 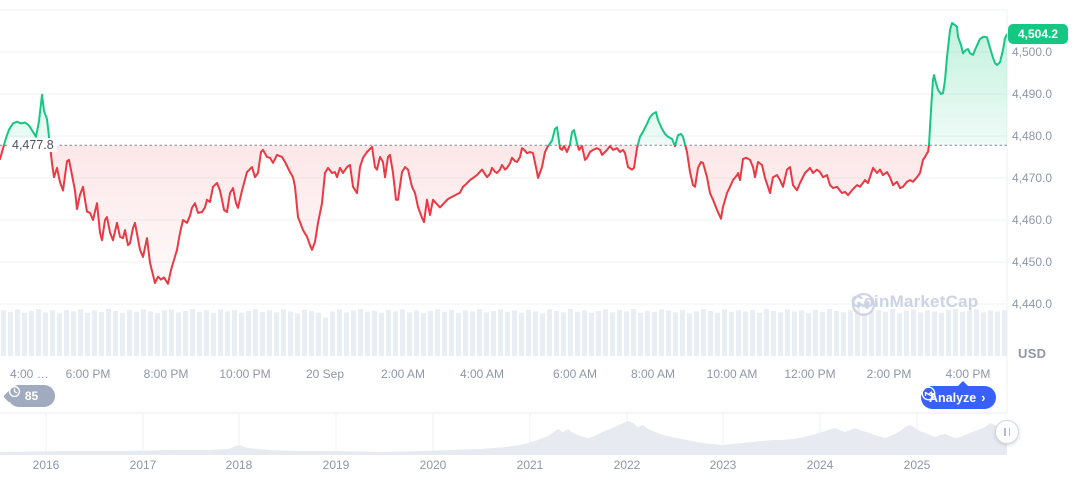 What do you see at coordinates (1032, 94) in the screenshot?
I see `y-axis-tick-label: 4,490.0` at bounding box center [1032, 94].